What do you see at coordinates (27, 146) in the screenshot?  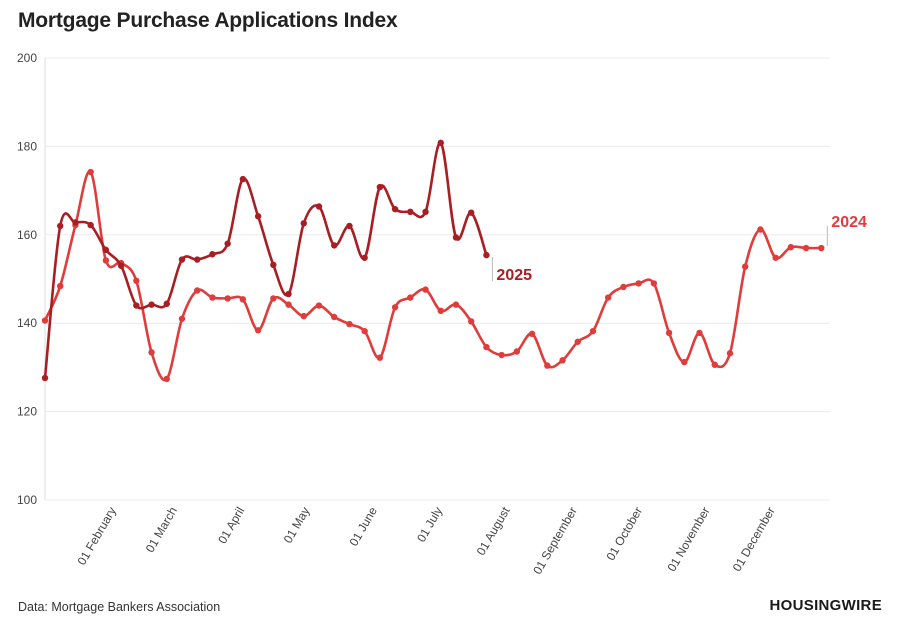 I see `y-tick-label: 180` at bounding box center [27, 146].